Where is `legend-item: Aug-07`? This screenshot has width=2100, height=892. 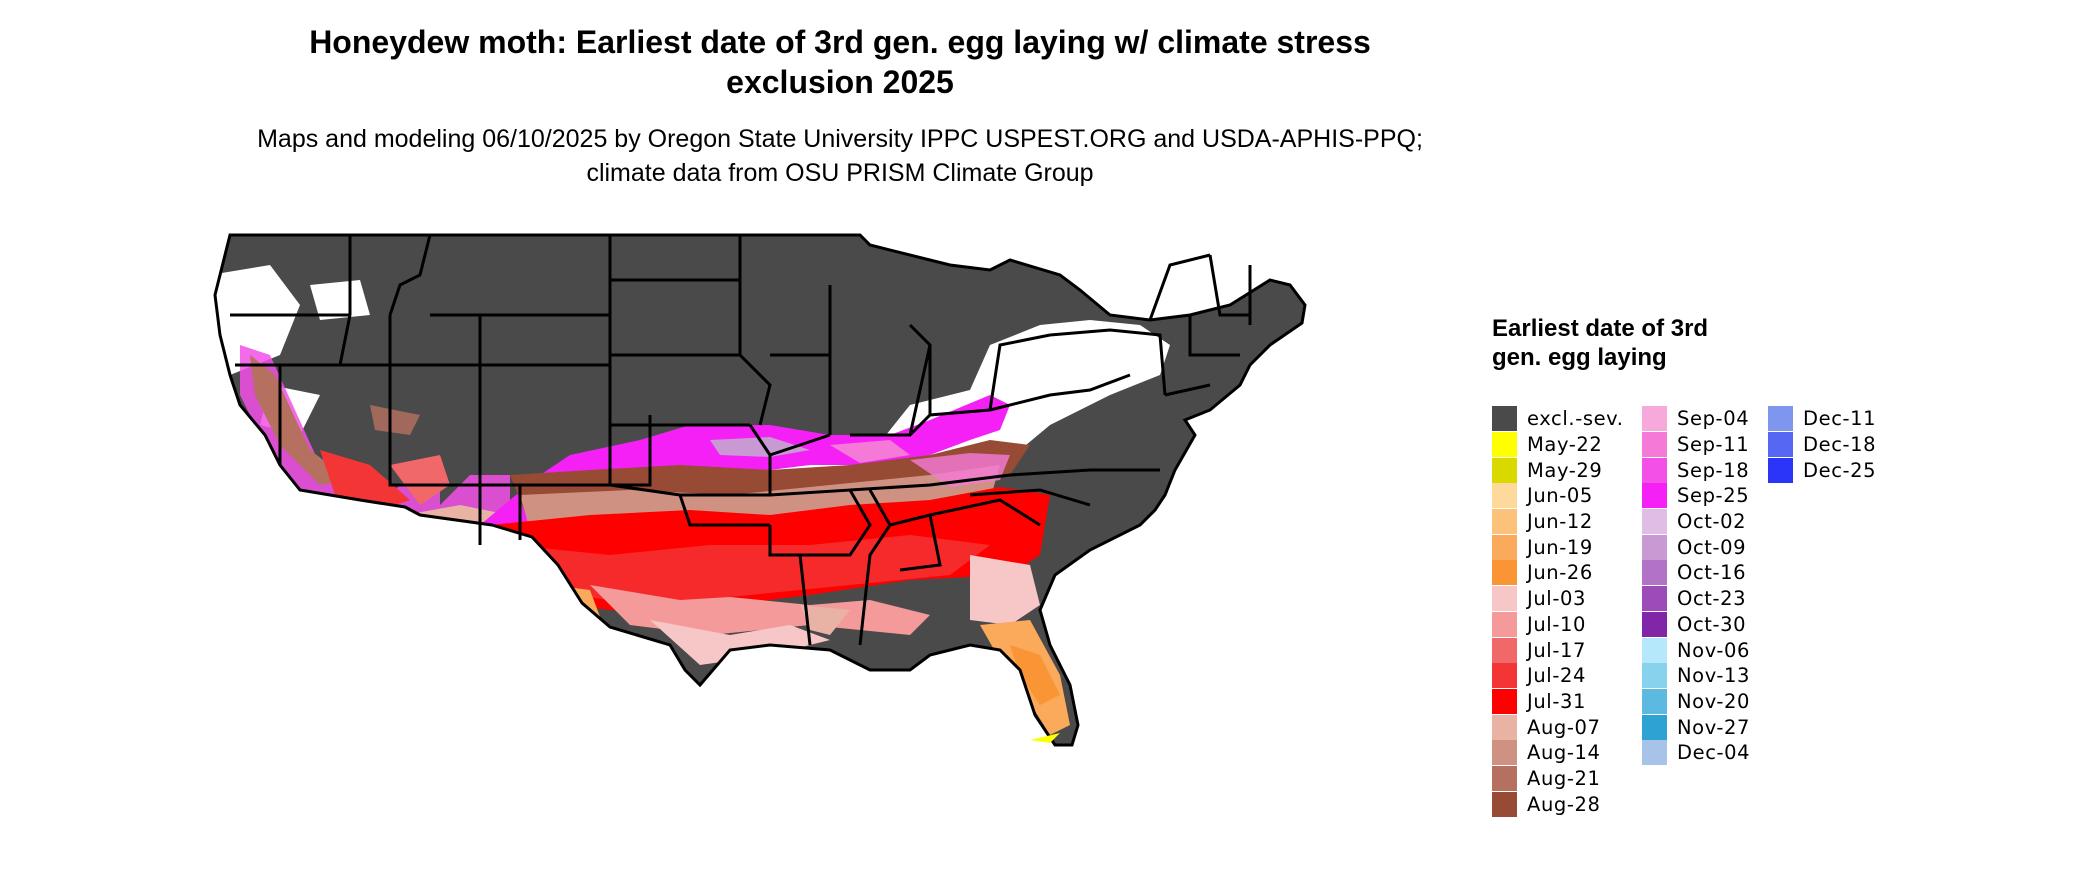 legend-item: Aug-07 is located at coordinates (1558, 727).